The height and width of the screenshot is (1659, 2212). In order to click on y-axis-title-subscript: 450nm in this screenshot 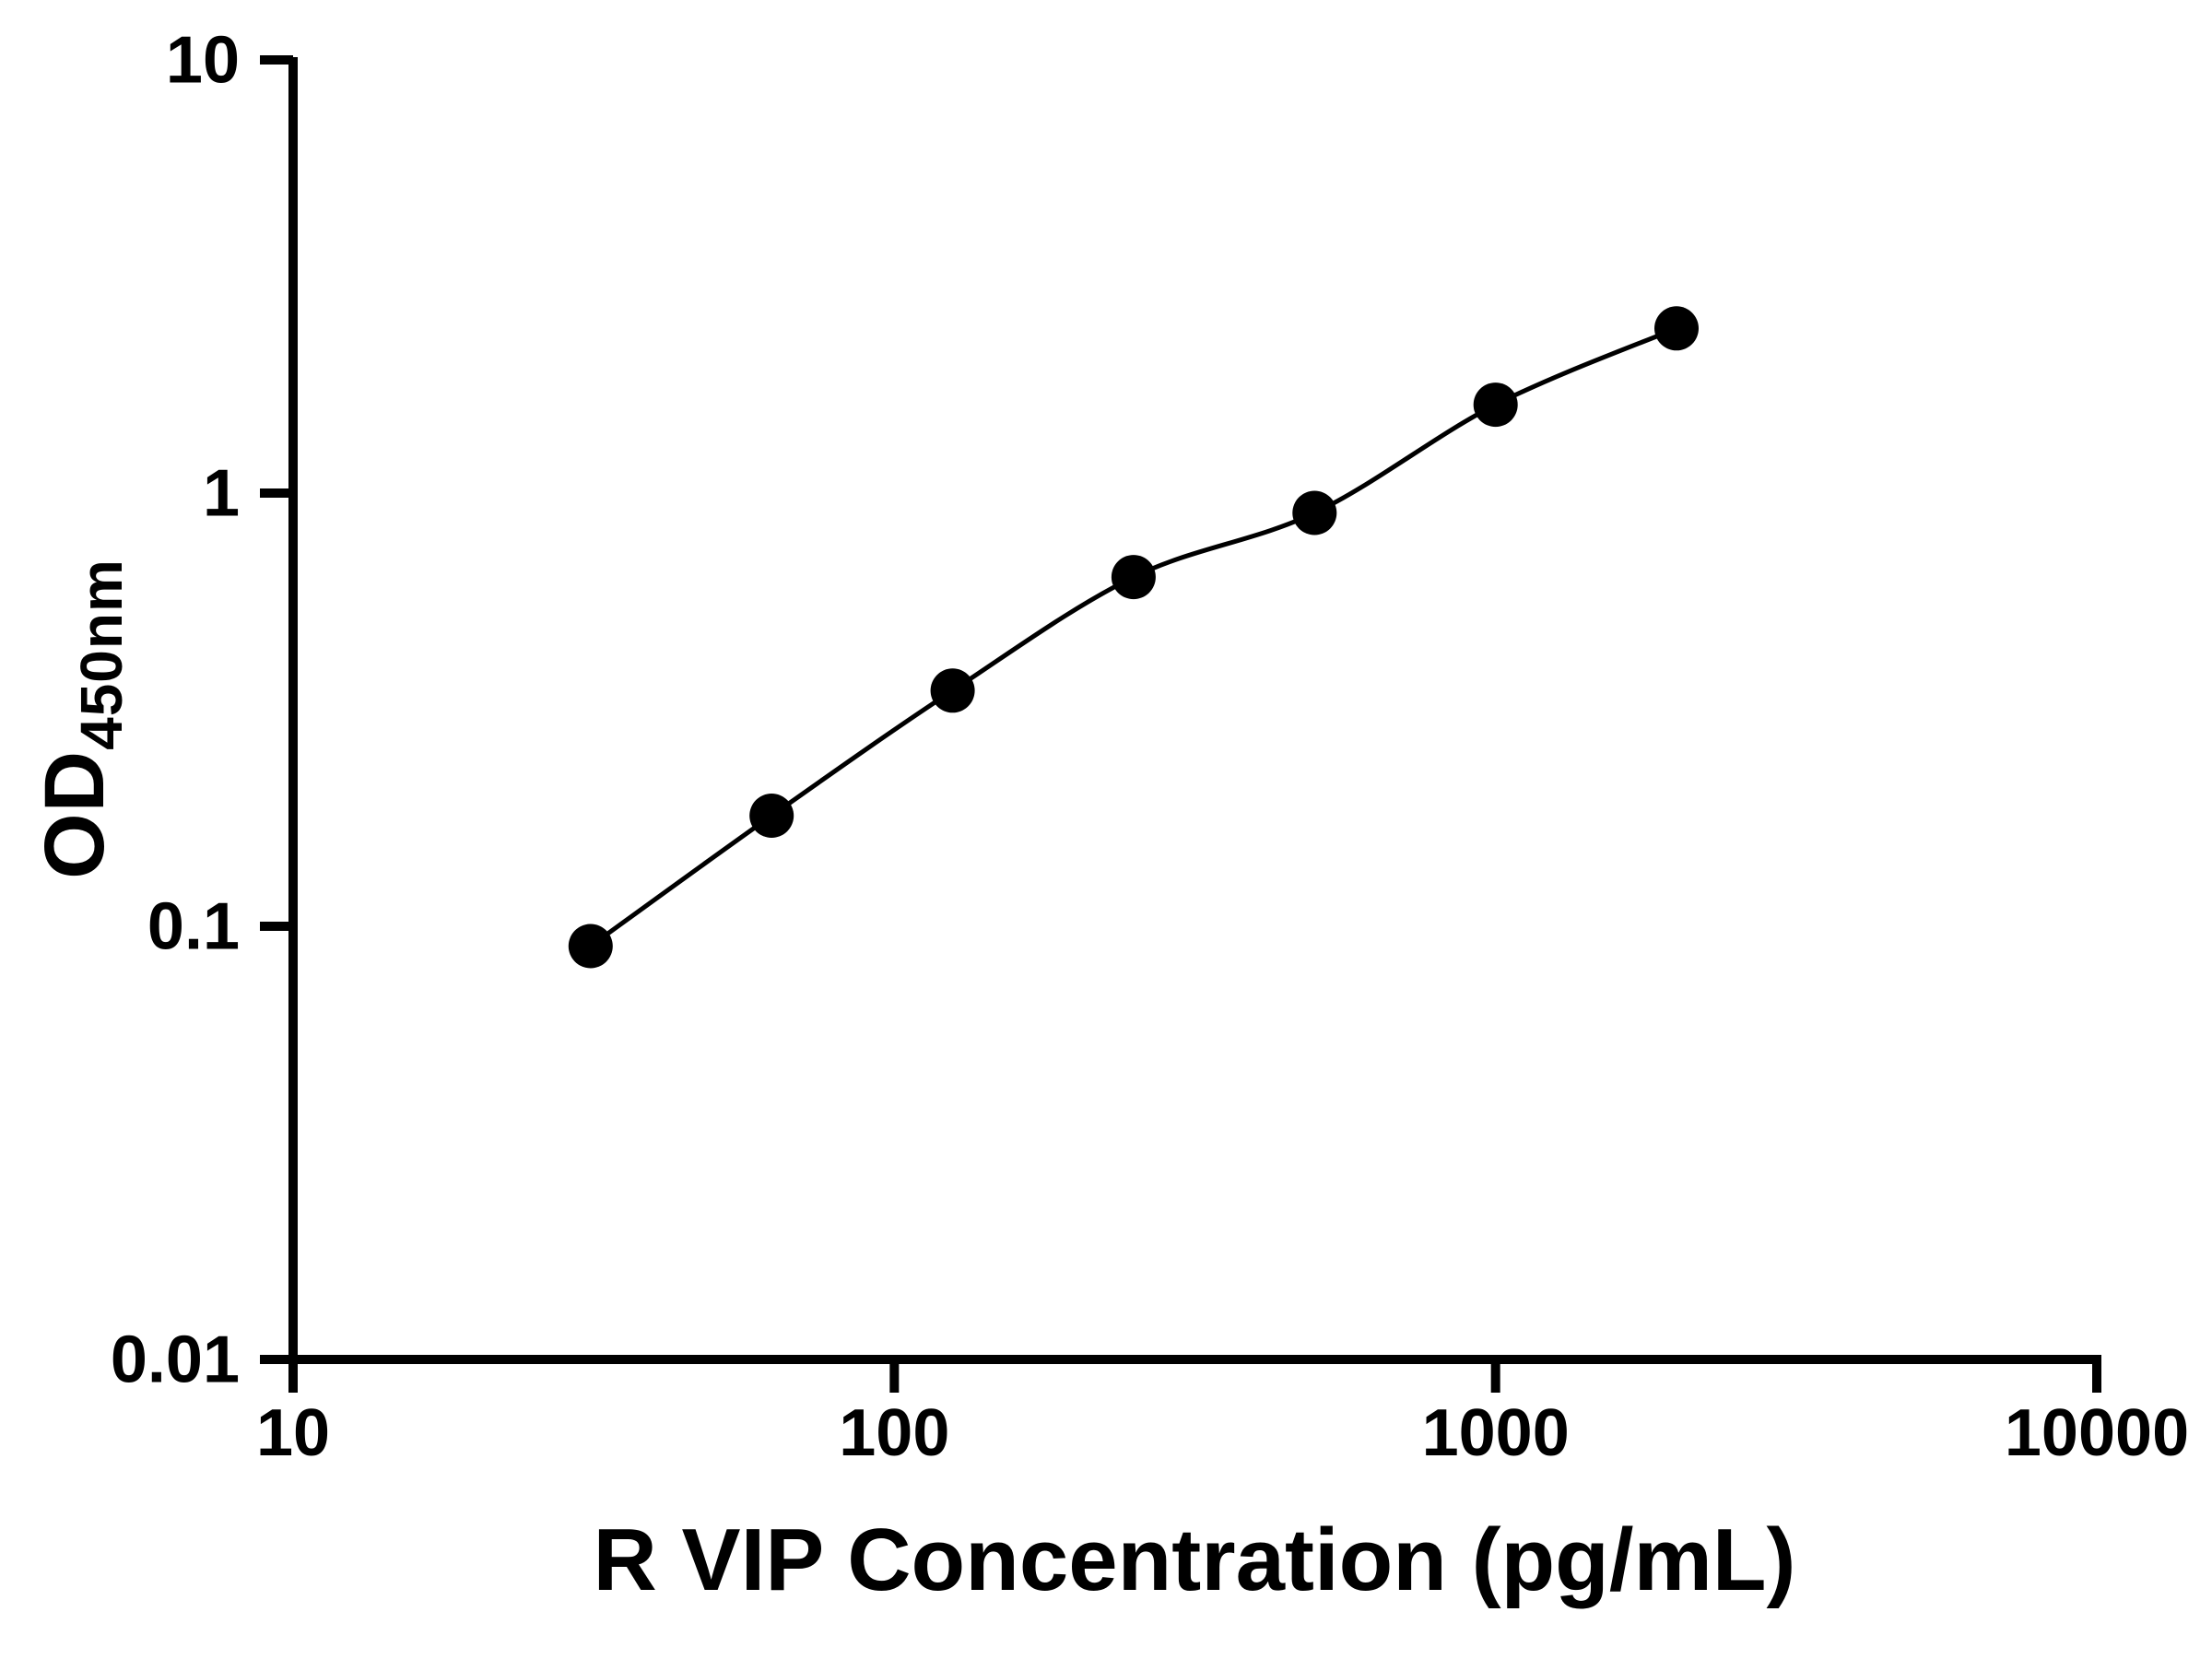, I will do `click(101, 654)`.